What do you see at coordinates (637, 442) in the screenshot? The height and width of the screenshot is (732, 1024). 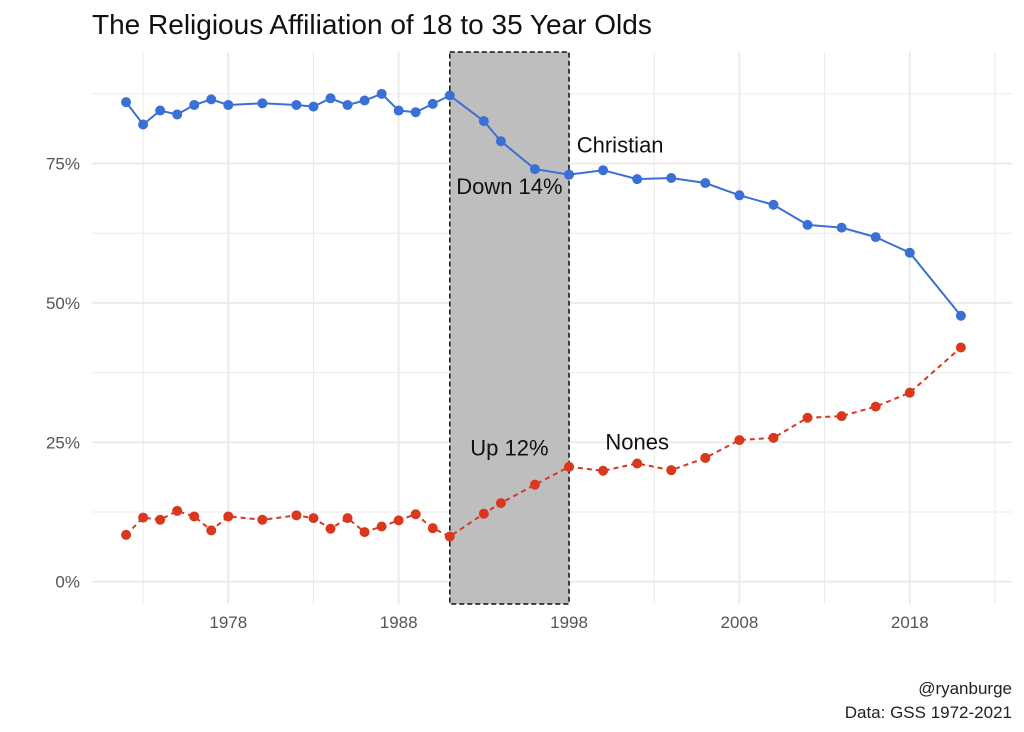 I see `annotation-label: Nones` at bounding box center [637, 442].